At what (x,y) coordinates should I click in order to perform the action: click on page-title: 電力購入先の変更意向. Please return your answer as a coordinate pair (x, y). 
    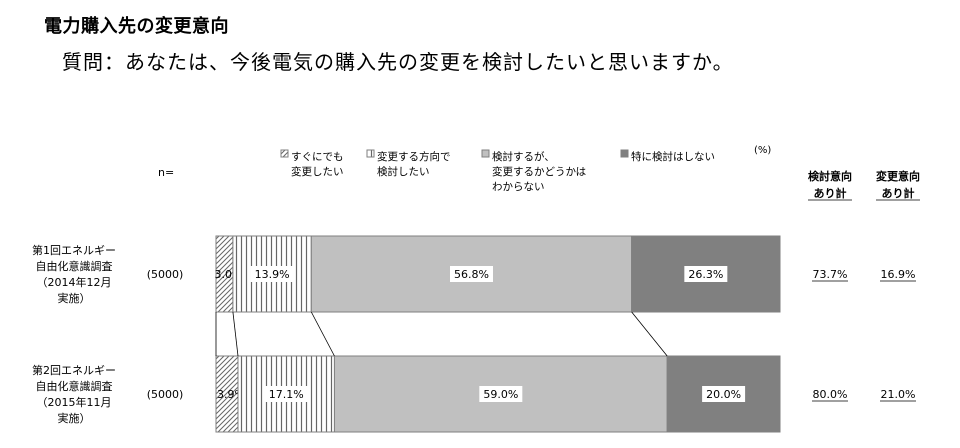
    Looking at the image, I should click on (136, 26).